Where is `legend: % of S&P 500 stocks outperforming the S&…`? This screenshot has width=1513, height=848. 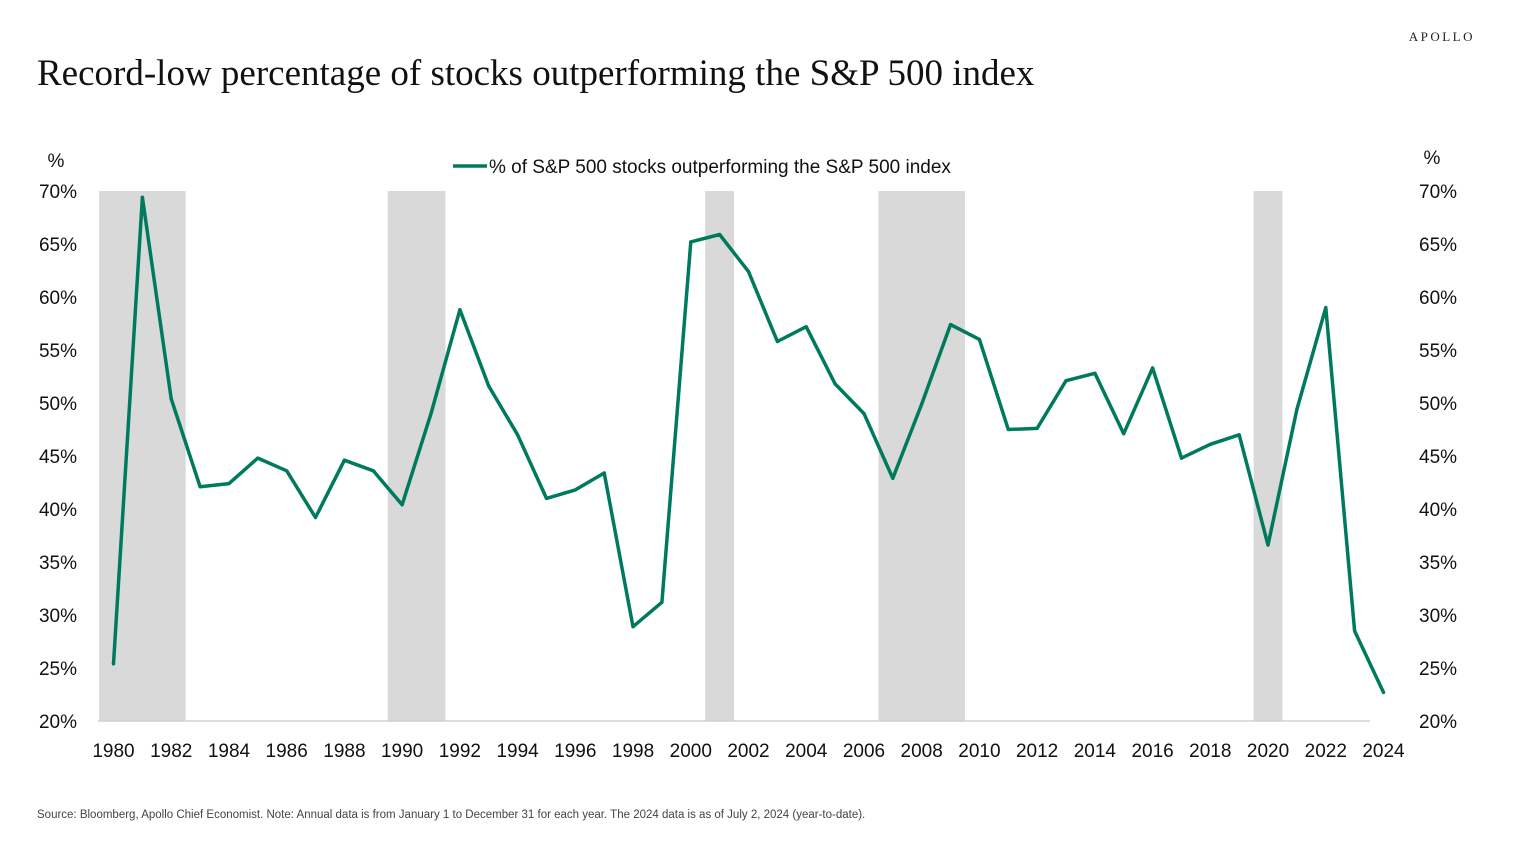 legend: % of S&P 500 stocks outperforming the S&… is located at coordinates (702, 167).